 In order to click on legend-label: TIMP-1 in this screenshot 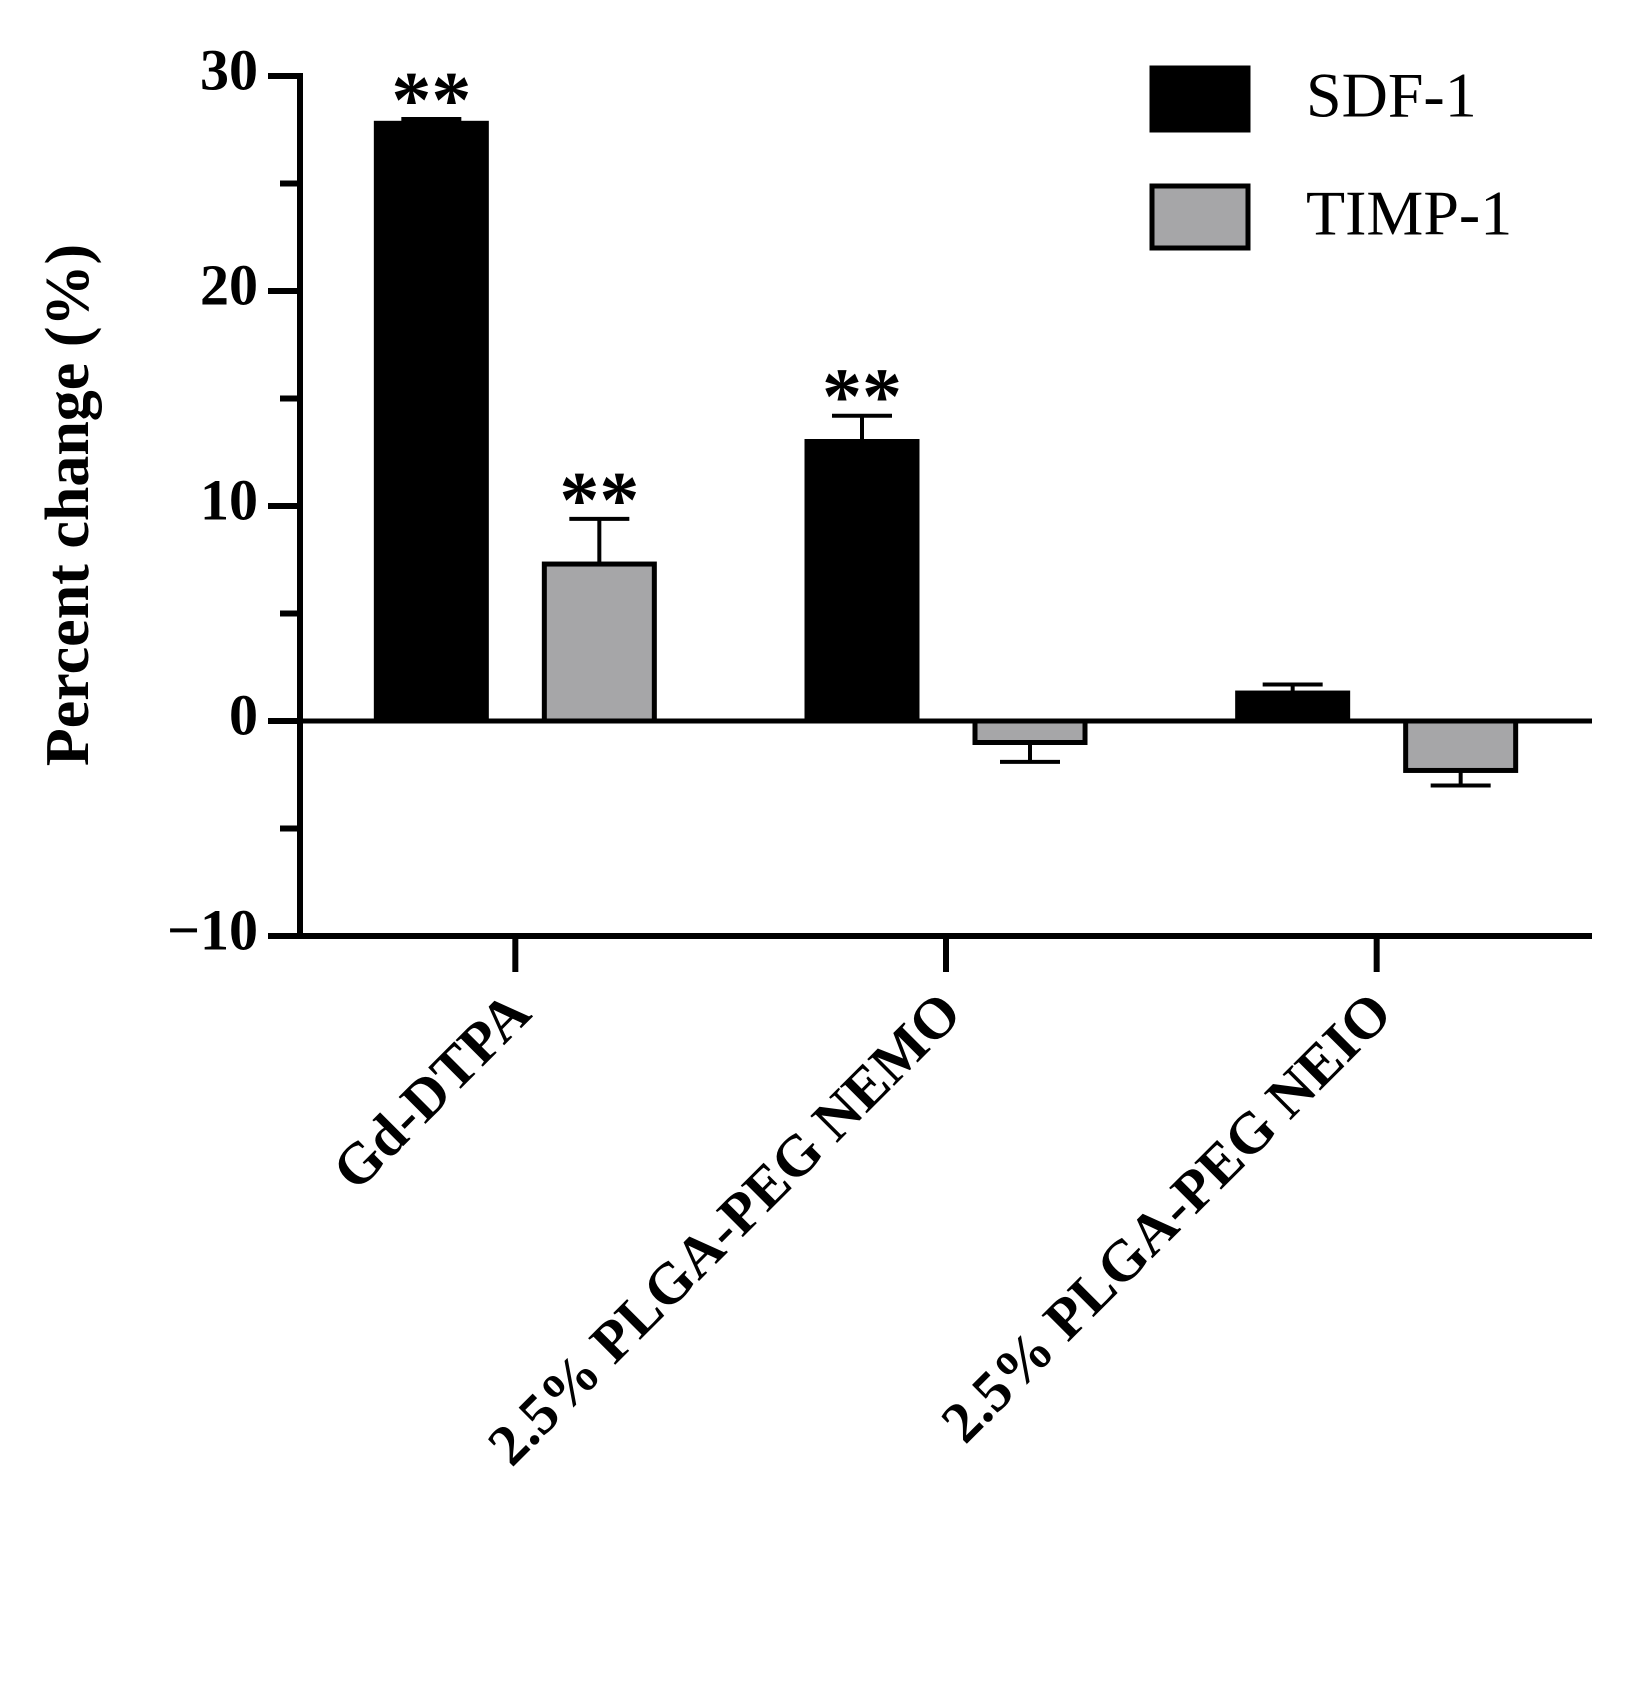, I will do `click(1409, 213)`.